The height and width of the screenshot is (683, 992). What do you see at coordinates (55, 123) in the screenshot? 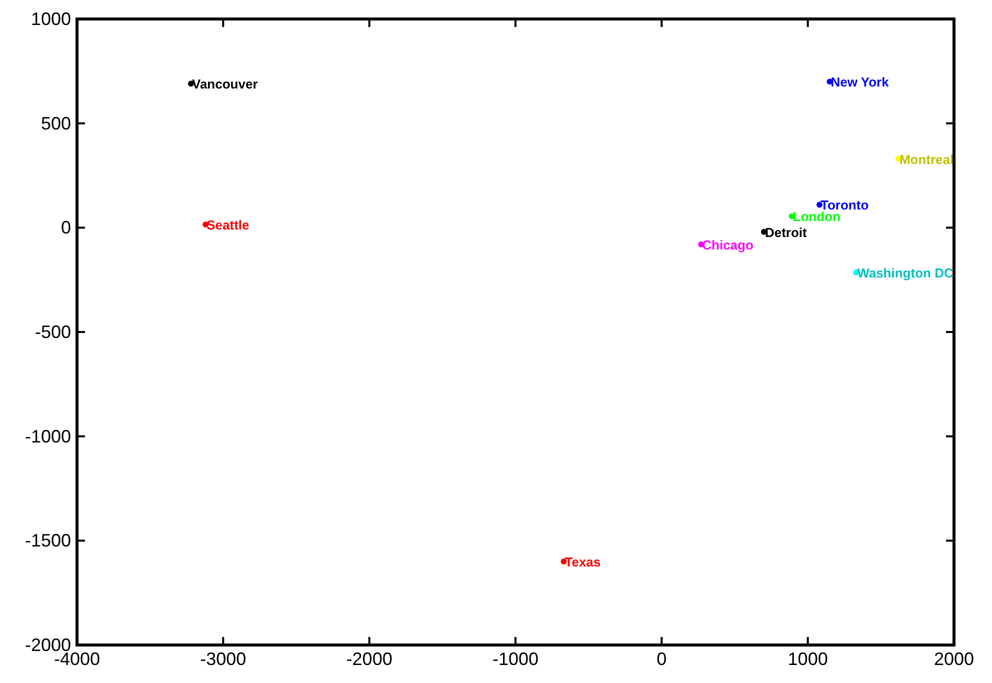
I see `y-tick-label: 500` at bounding box center [55, 123].